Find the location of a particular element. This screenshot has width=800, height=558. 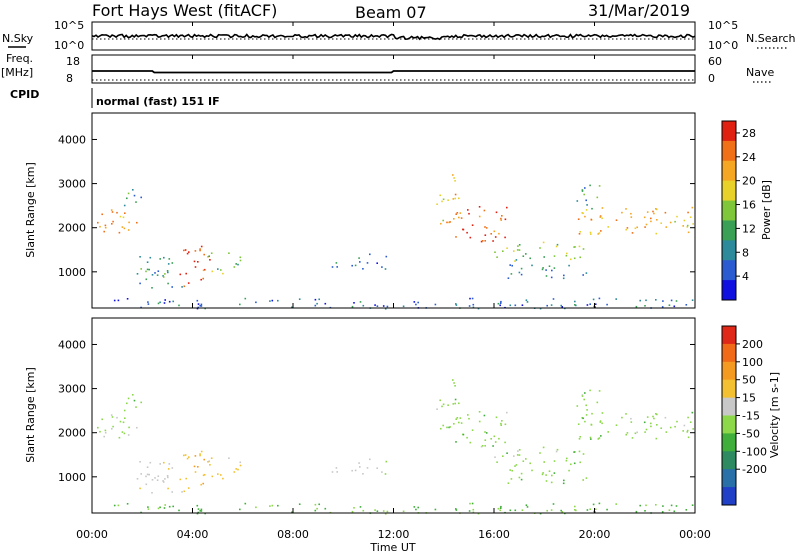

nsky-label: N.Sky is located at coordinates (18, 38).